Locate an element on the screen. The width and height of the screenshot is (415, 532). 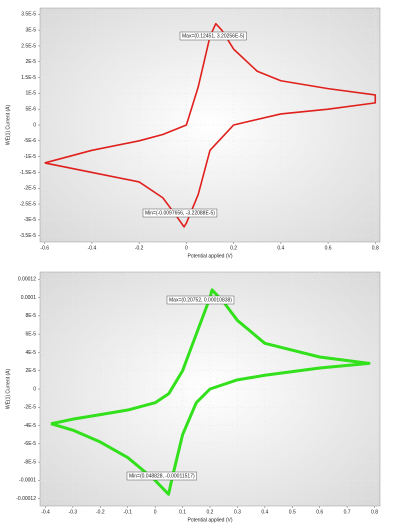
y-tick-label: -6E-5 is located at coordinates (30, 444).